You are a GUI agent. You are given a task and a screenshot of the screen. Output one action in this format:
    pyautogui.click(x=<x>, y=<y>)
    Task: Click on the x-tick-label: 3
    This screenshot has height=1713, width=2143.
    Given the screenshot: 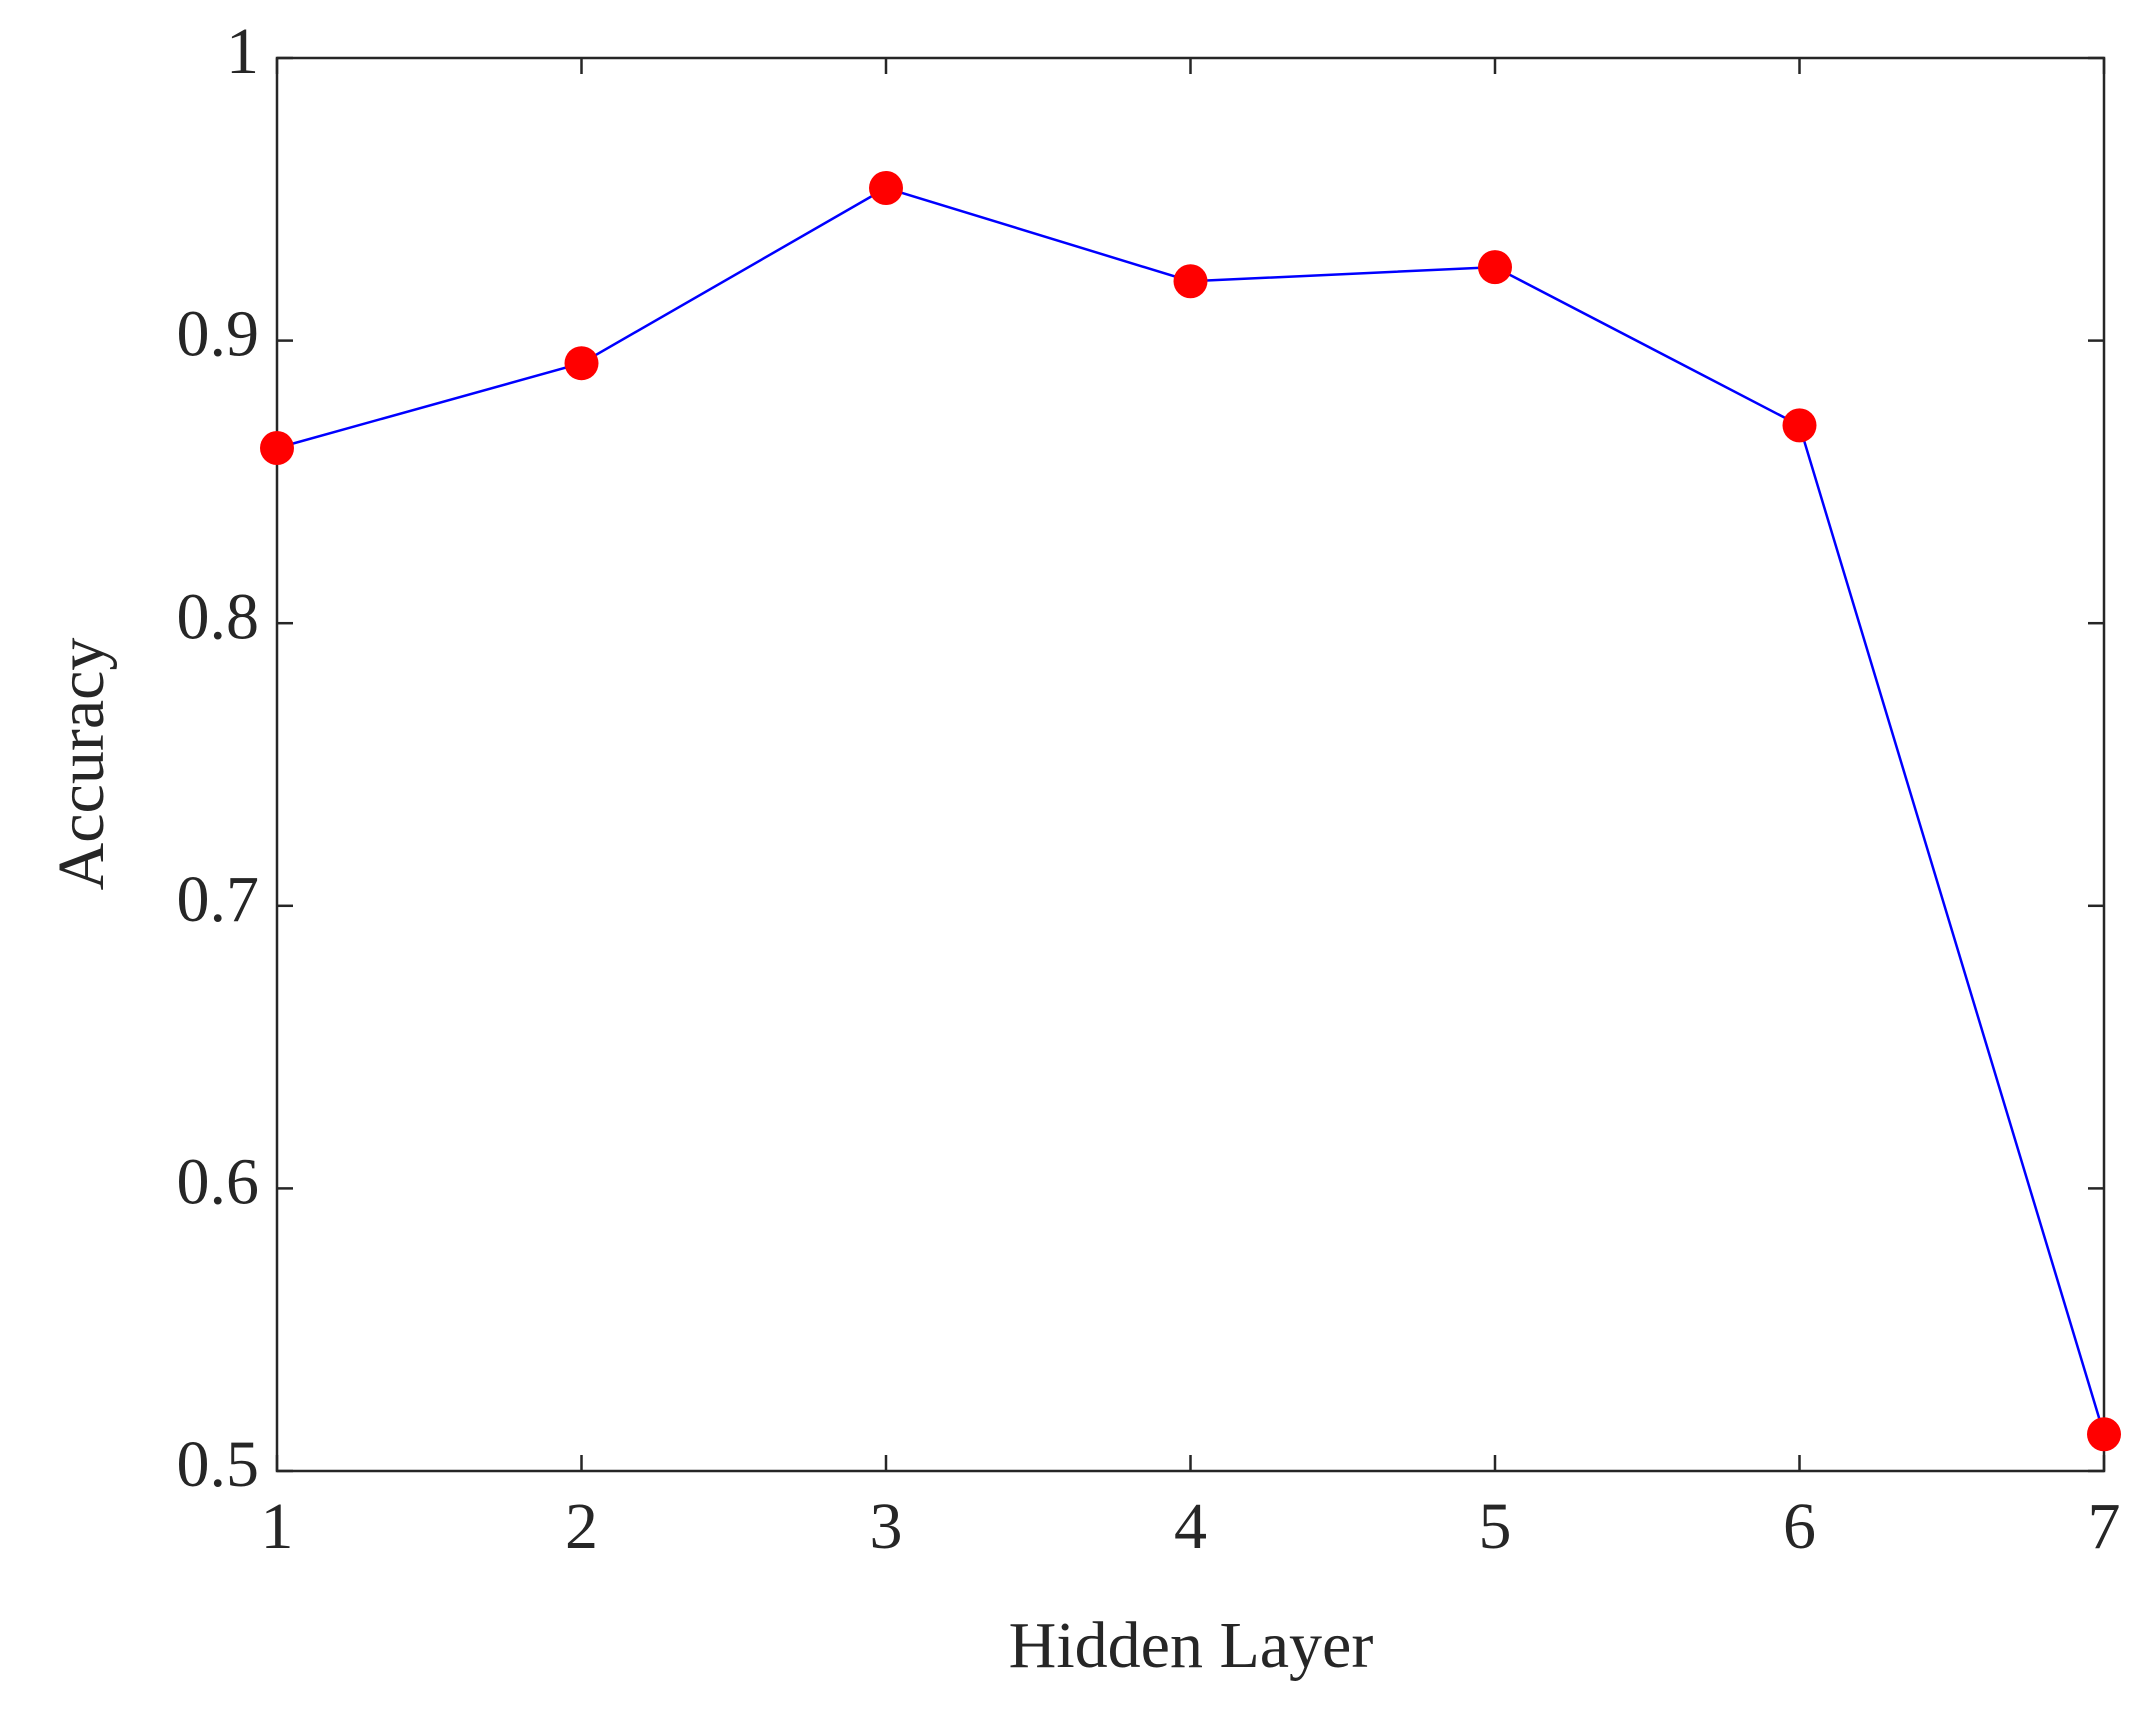 What is the action you would take?
    pyautogui.click(x=886, y=1526)
    